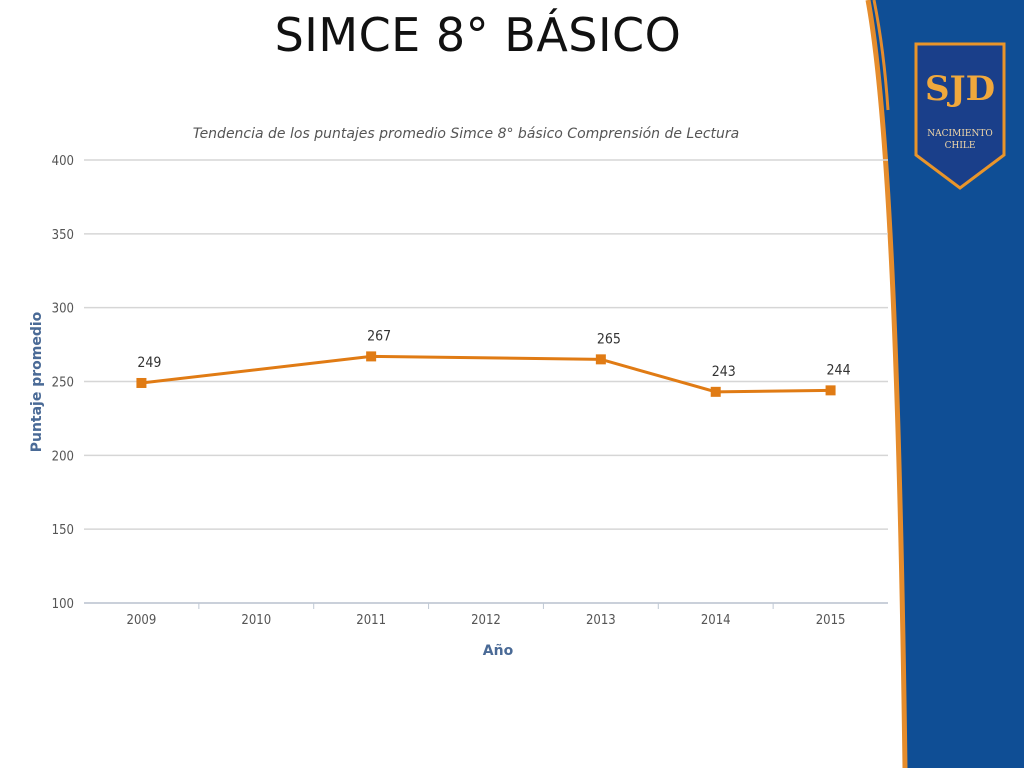 The height and width of the screenshot is (768, 1024). Describe the element at coordinates (63, 456) in the screenshot. I see `y-tick-label: 200` at that location.